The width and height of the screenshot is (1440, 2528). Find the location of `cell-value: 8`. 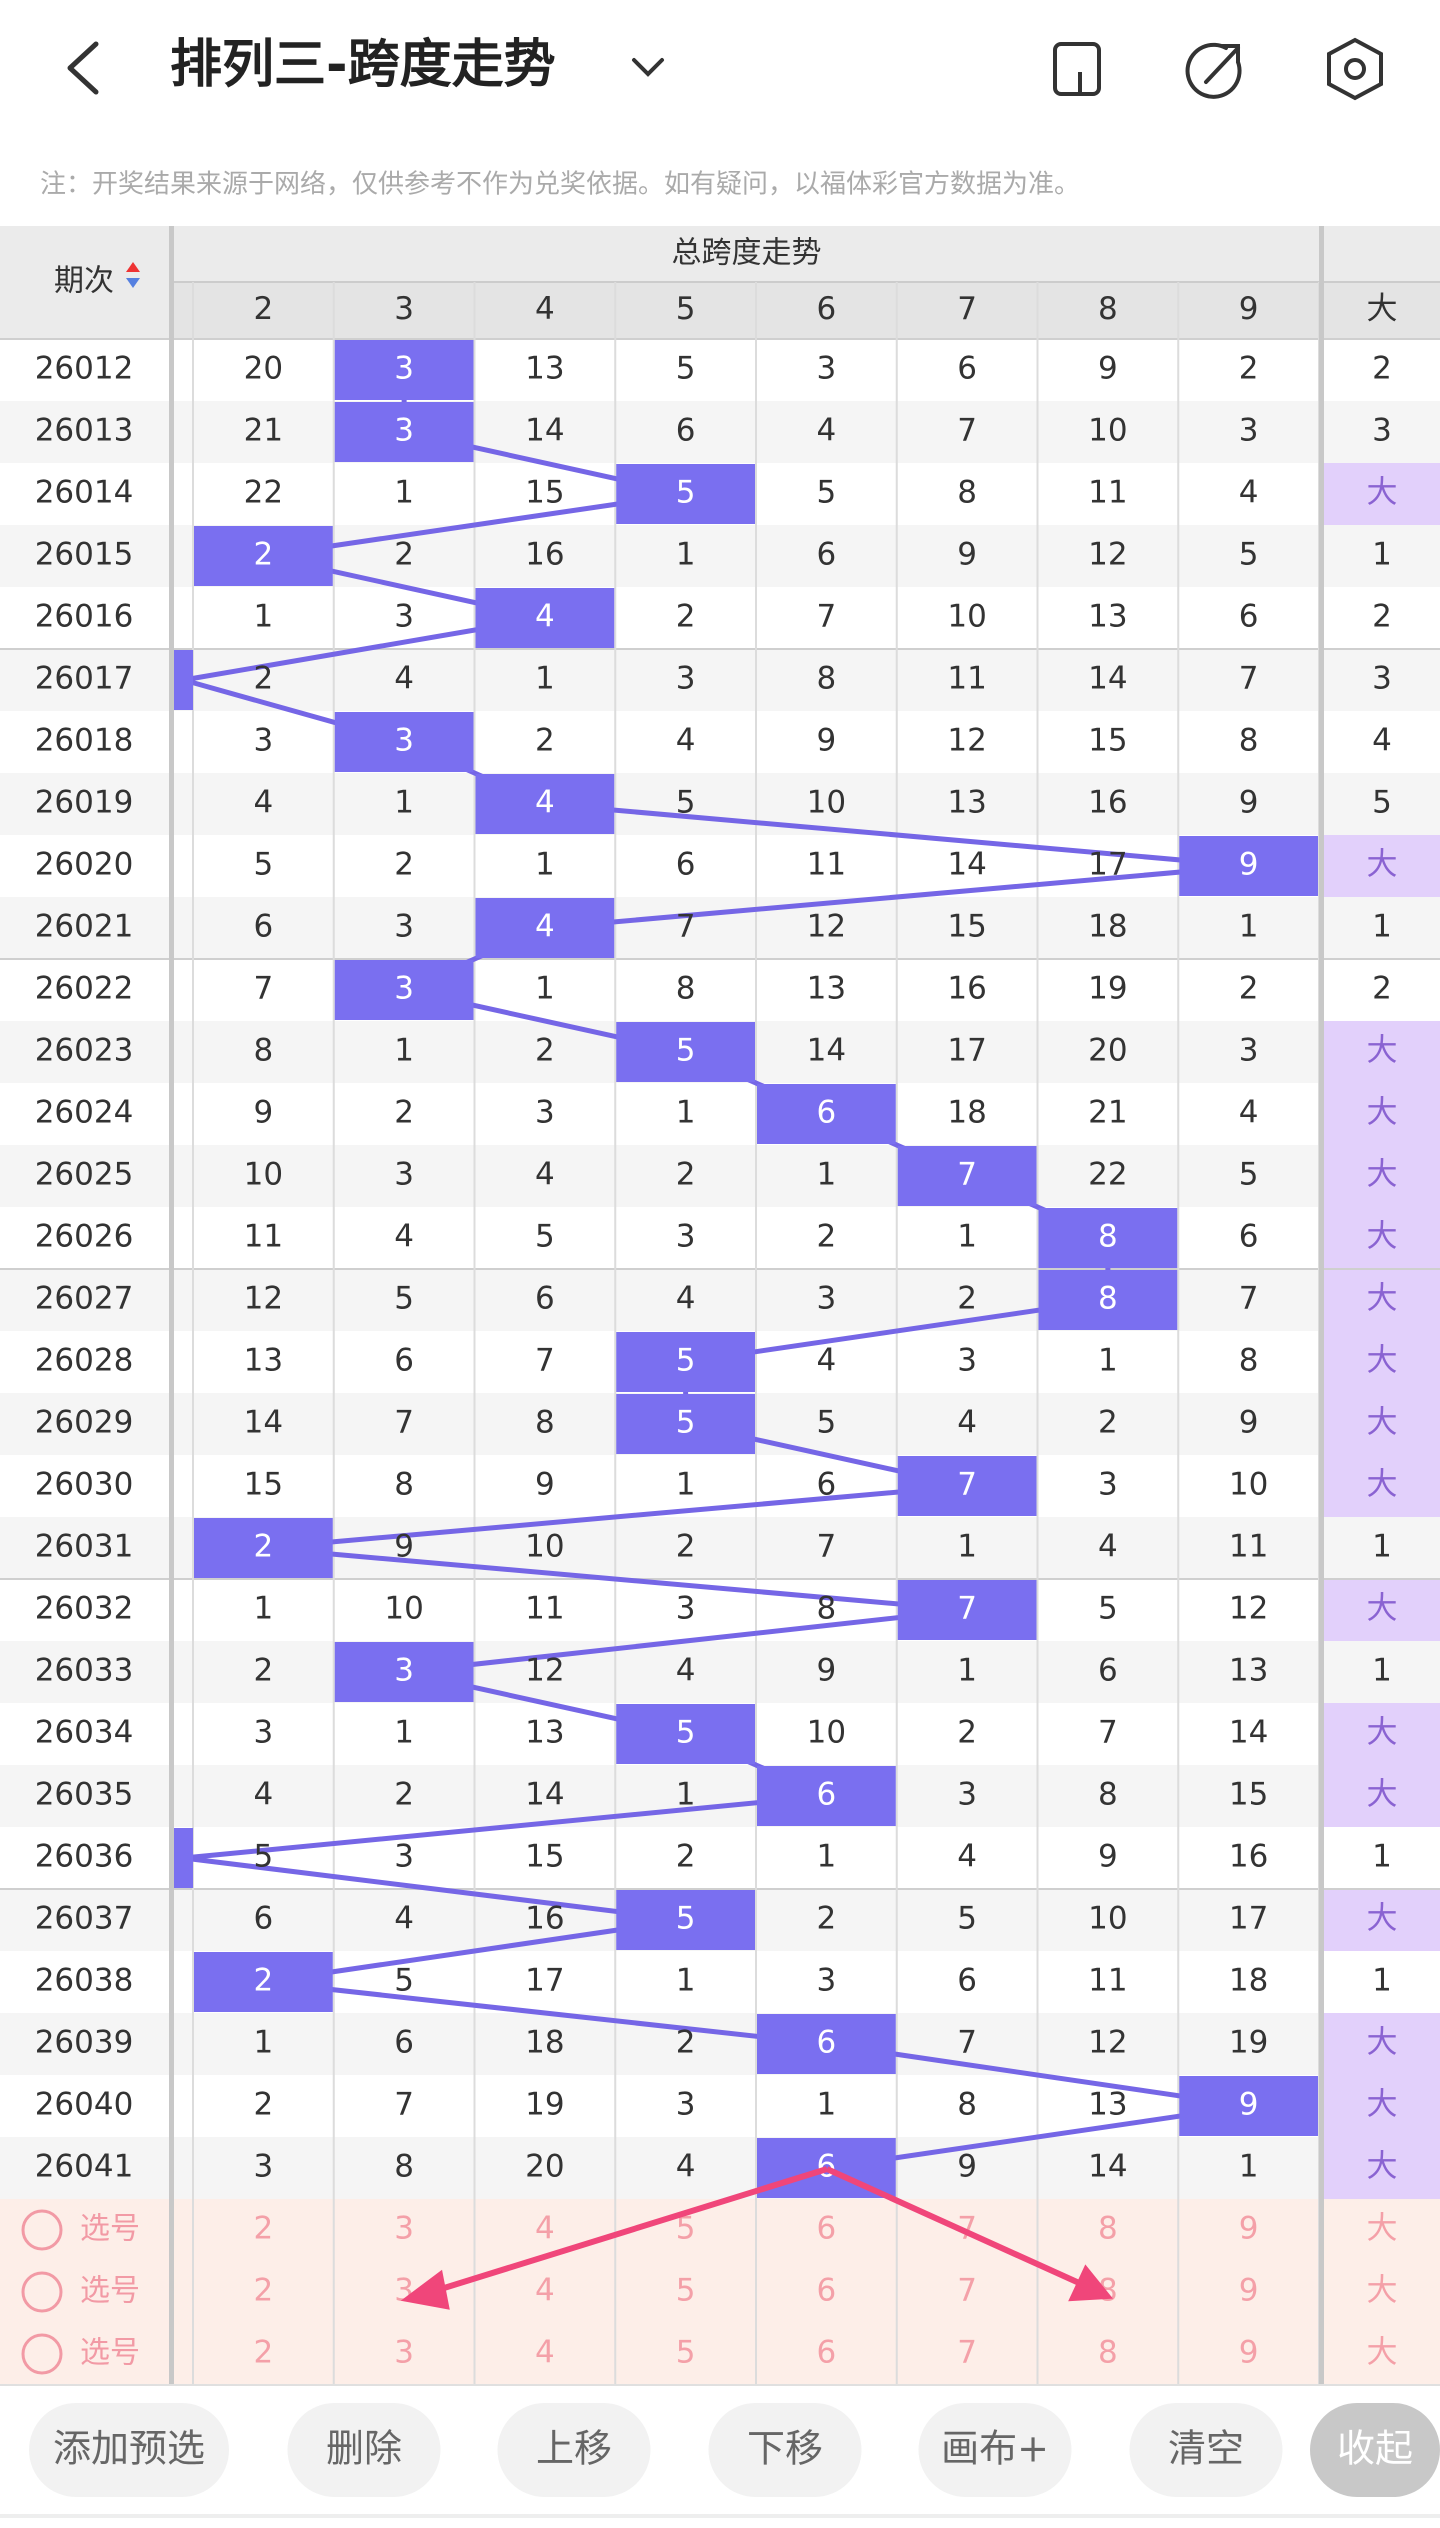

cell-value: 8 is located at coordinates (404, 1485).